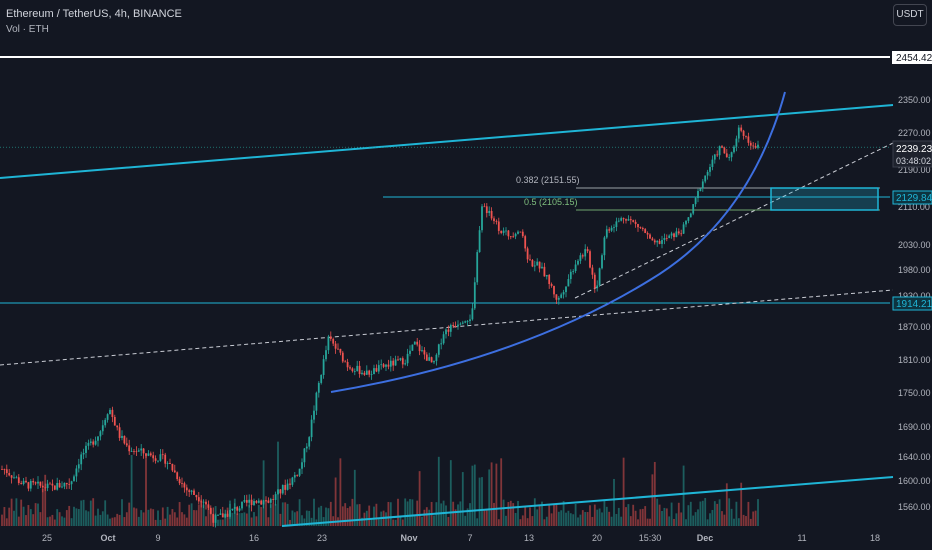 Image resolution: width=932 pixels, height=550 pixels. Describe the element at coordinates (914, 327) in the screenshot. I see `y-tick-label: 1870.00` at that location.